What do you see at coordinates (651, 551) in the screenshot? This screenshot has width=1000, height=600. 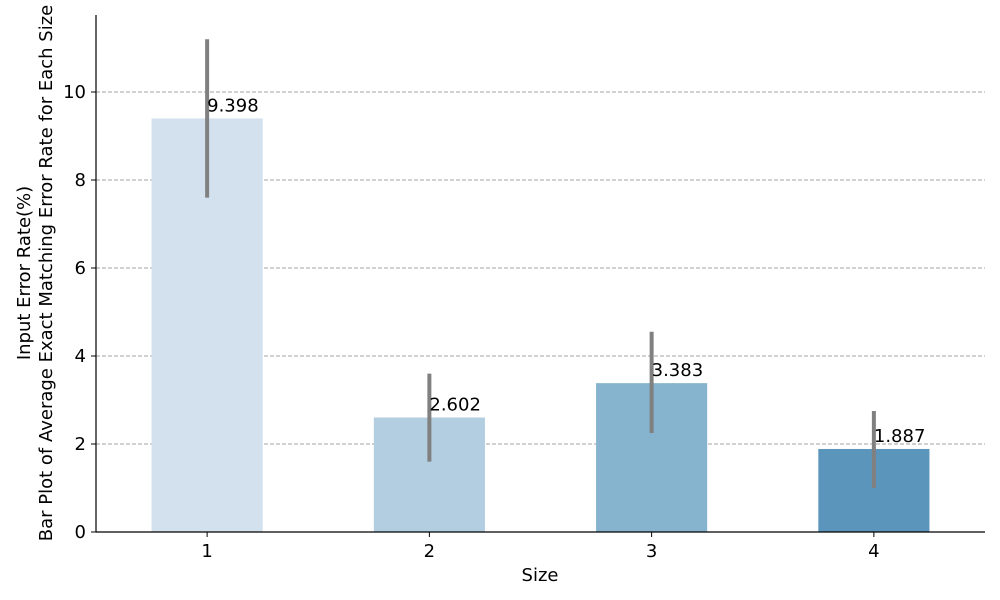 I see `x-tick-label: 3` at bounding box center [651, 551].